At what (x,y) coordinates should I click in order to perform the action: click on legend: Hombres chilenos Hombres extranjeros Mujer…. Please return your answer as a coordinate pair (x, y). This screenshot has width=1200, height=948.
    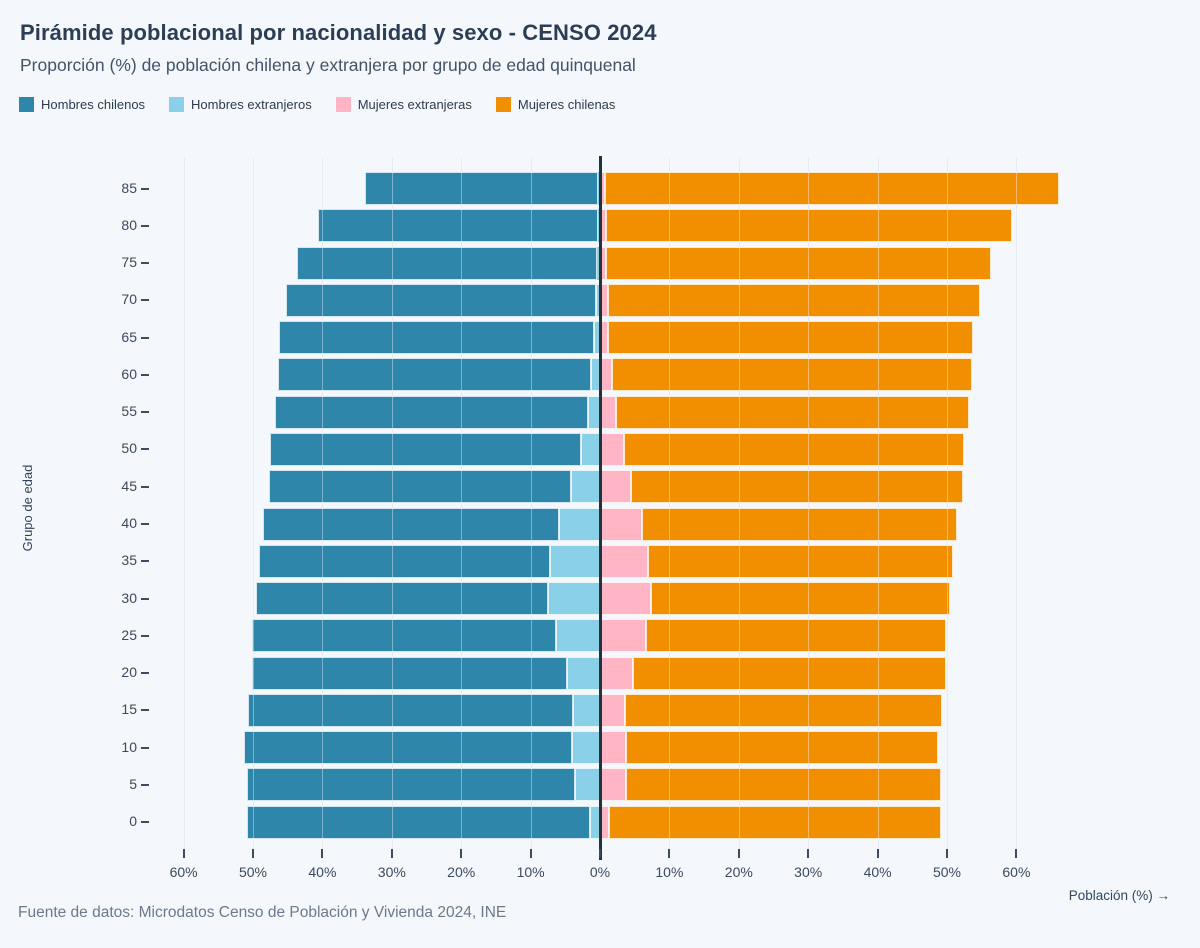
    Looking at the image, I should click on (317, 104).